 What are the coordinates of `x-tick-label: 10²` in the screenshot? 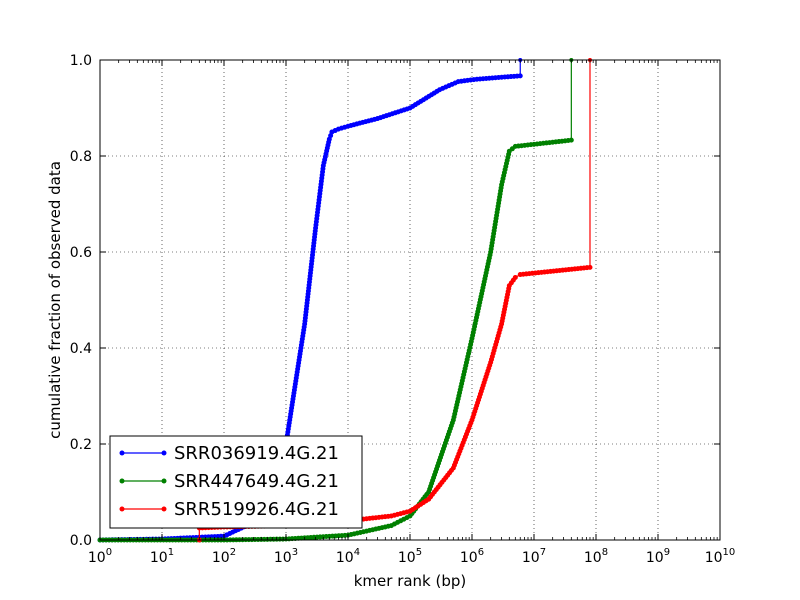 It's located at (224, 556).